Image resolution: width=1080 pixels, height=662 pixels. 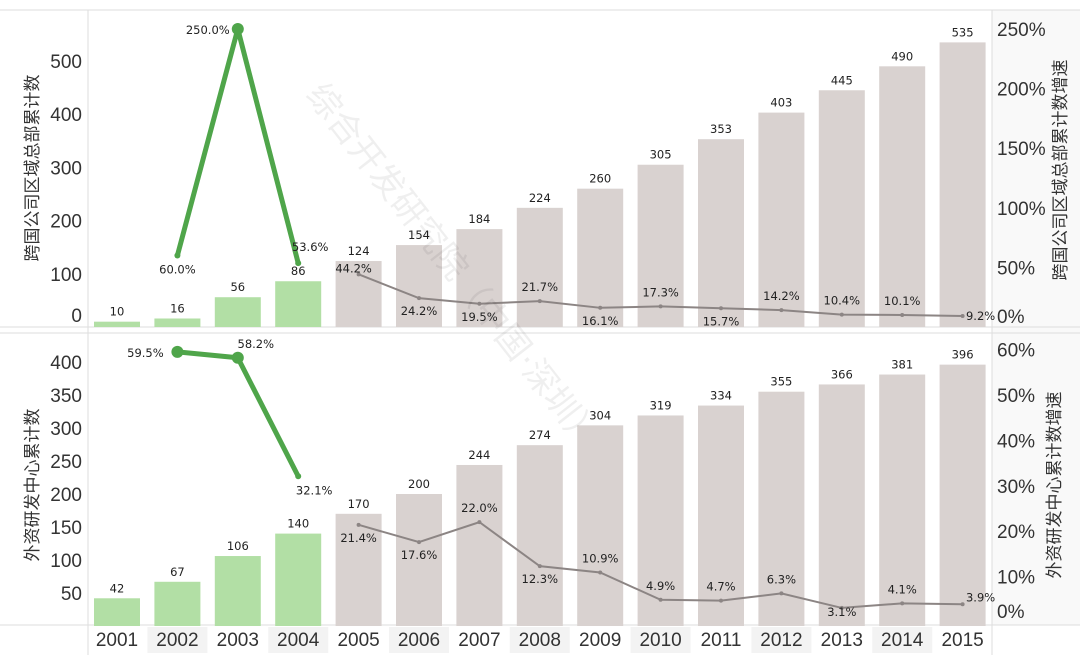 I want to click on growth-label: 4.9%, so click(x=660, y=586).